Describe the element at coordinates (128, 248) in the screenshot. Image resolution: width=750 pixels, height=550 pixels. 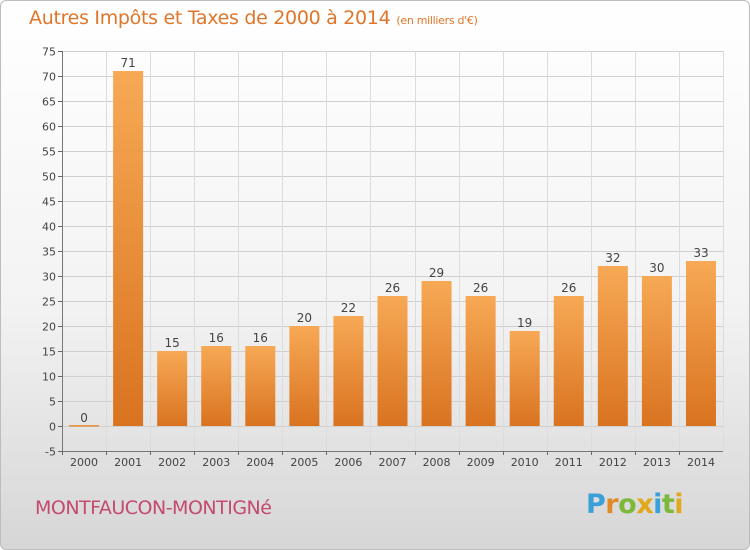
I see `bar-2001` at that location.